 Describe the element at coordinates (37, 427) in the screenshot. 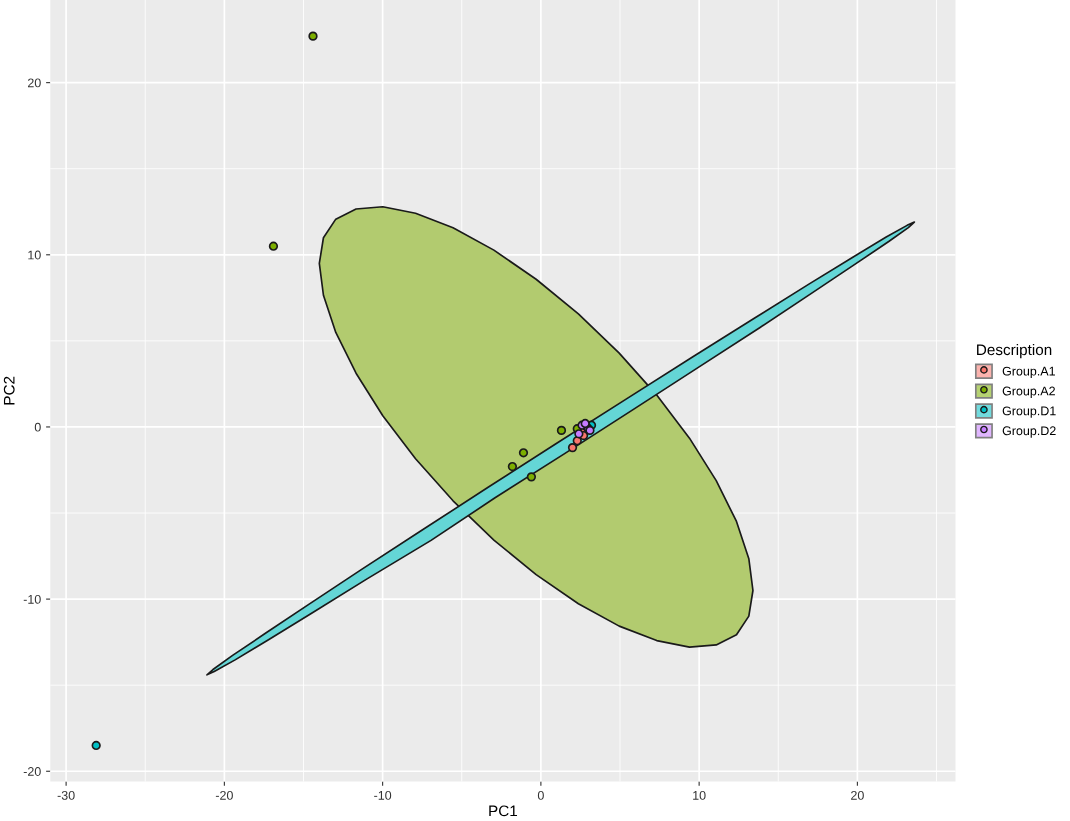

I see `y-tick-label: 0` at that location.